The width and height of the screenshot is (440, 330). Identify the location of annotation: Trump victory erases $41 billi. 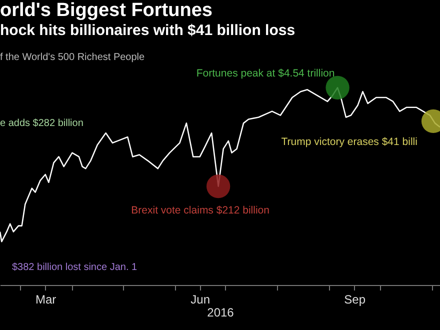
(349, 142).